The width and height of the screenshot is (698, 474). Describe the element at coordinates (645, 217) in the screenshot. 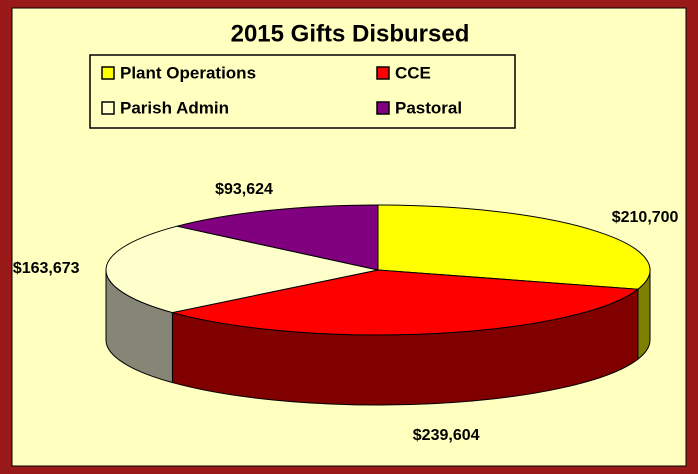

I see `data-label: $210,700` at that location.